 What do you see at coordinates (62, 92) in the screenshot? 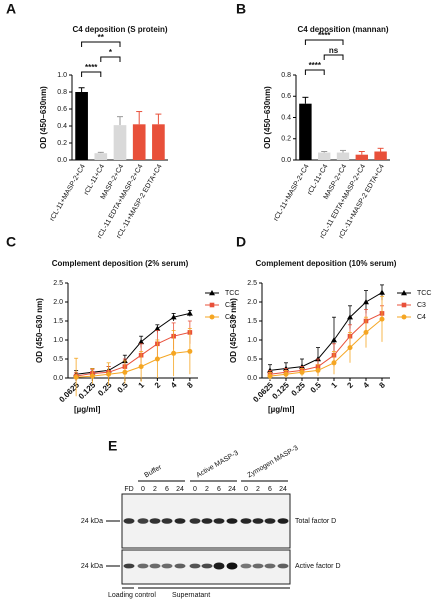
I see `y-tick-label: 0.8` at bounding box center [62, 92].